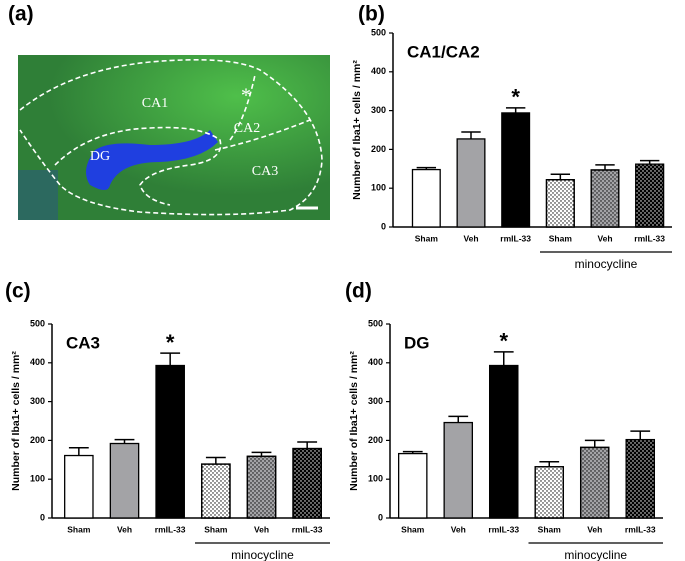 The width and height of the screenshot is (685, 561). I want to click on panel-label: (d), so click(358, 291).